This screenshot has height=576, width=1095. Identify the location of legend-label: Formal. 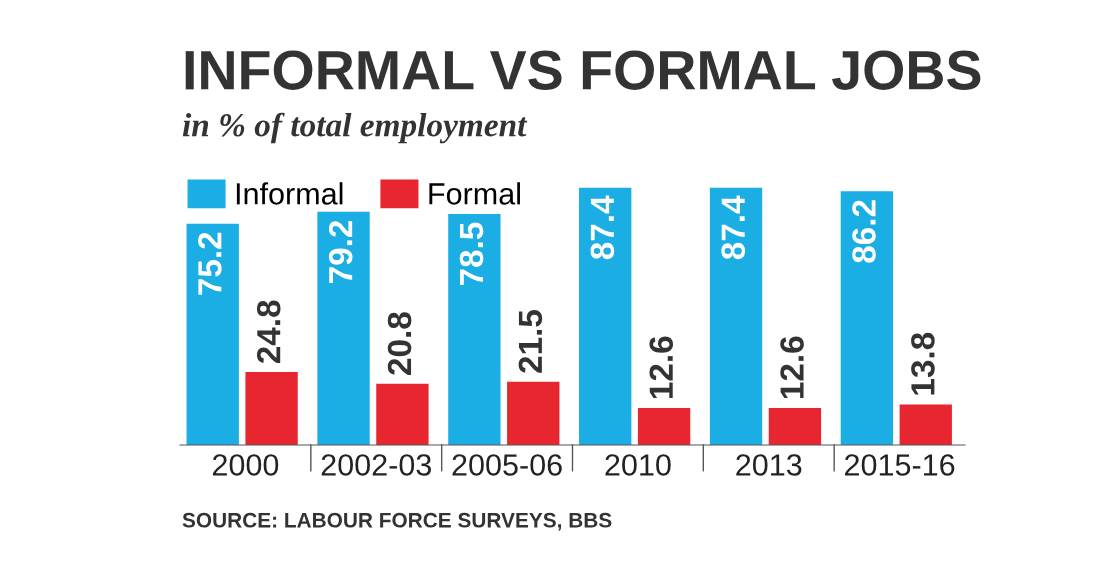
(474, 193).